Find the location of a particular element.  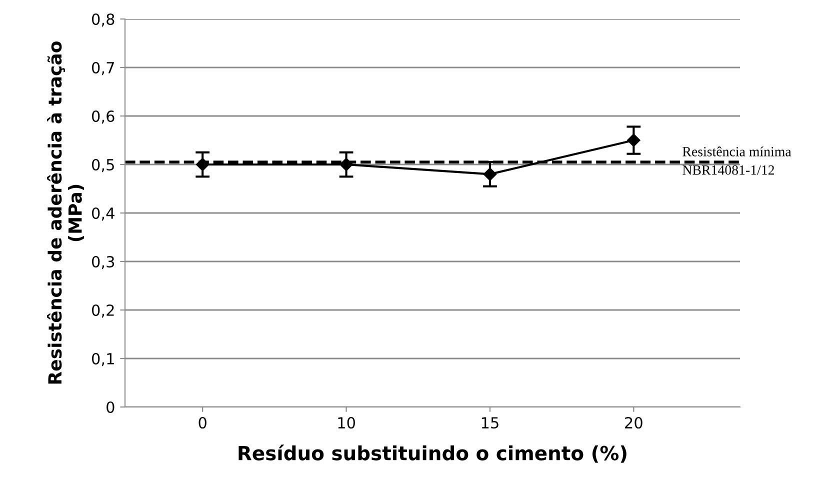

x-axis-title: Resíduo substituindo o cimento (%) is located at coordinates (432, 453).